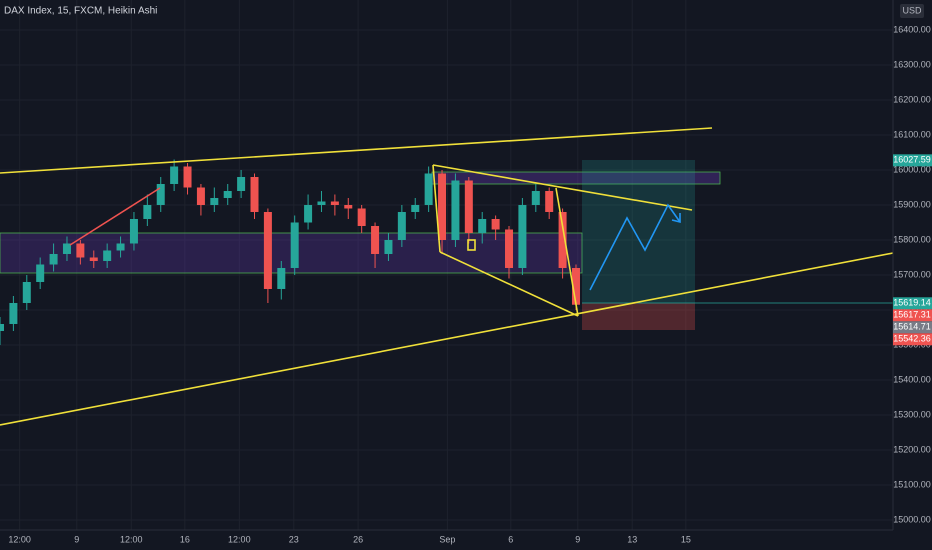 This screenshot has height=550, width=932. I want to click on currency-badge, so click(912, 11).